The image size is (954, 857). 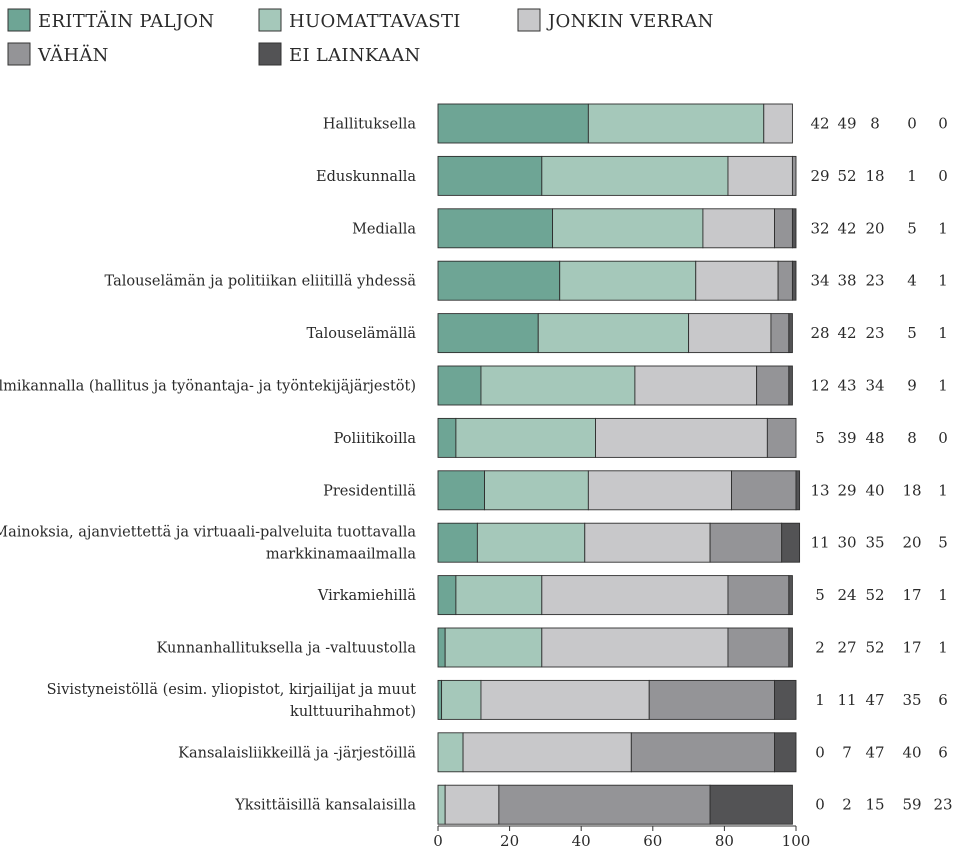 What do you see at coordinates (846, 438) in the screenshot?
I see `value-label: 39` at bounding box center [846, 438].